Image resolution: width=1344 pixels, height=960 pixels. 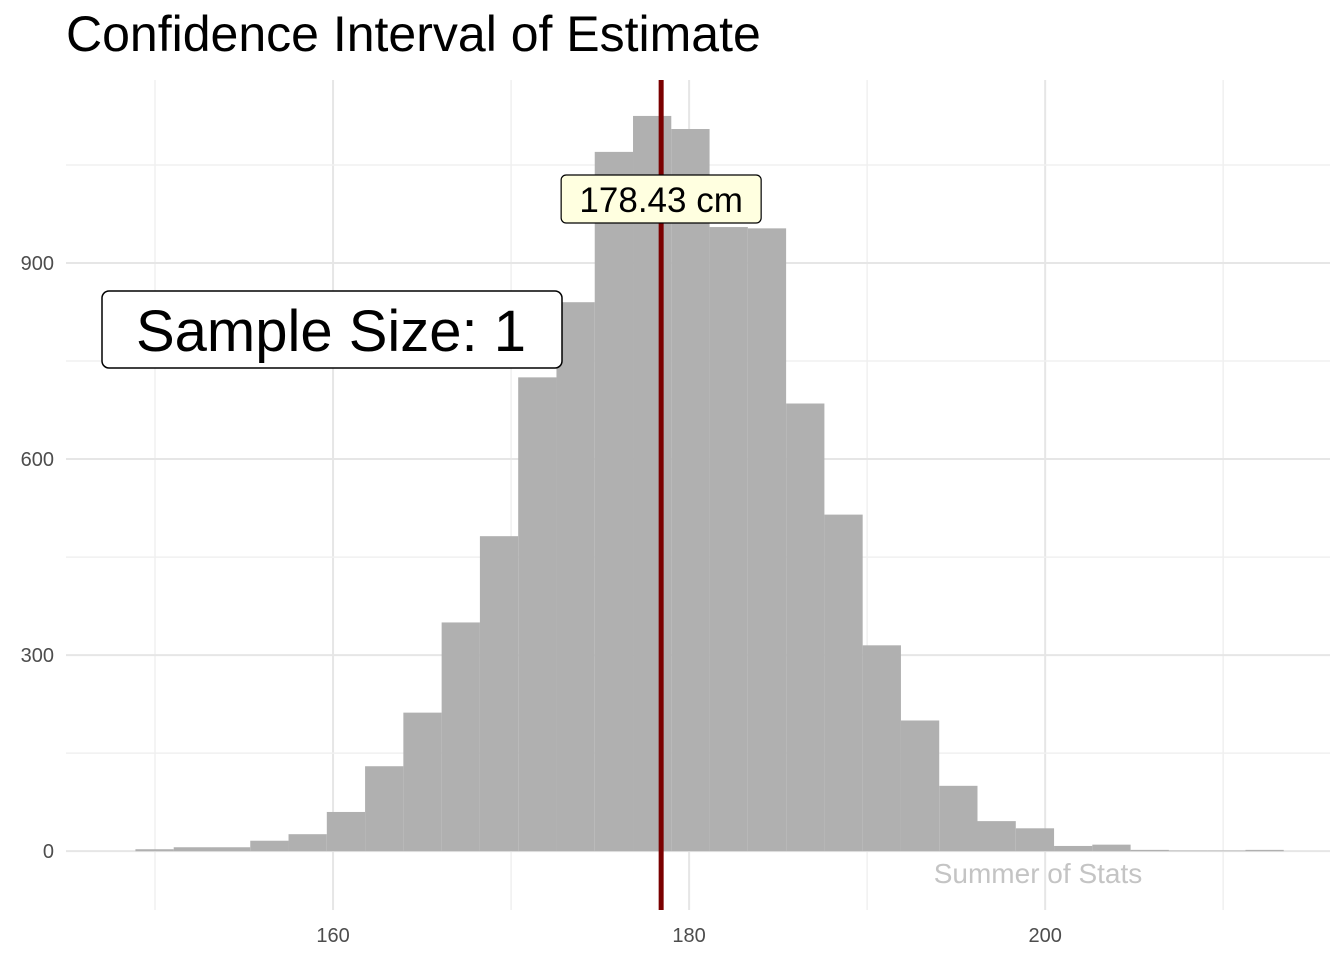 I want to click on y-tick-label: 300, so click(x=37, y=656).